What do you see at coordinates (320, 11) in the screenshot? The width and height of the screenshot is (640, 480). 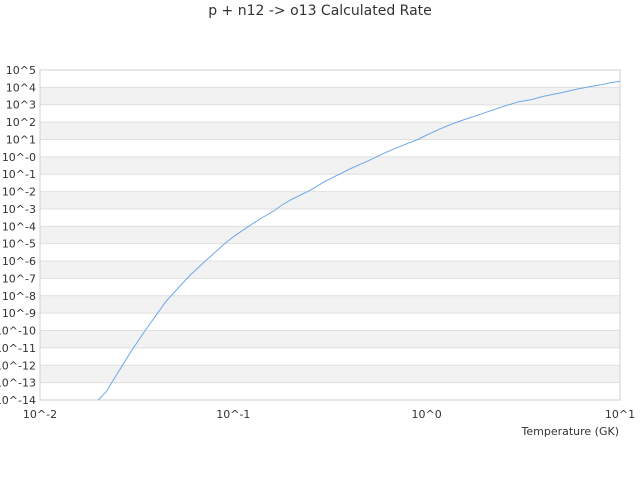 I see `chart-title: p + n12 -> o13 Calculated Rate` at bounding box center [320, 11].